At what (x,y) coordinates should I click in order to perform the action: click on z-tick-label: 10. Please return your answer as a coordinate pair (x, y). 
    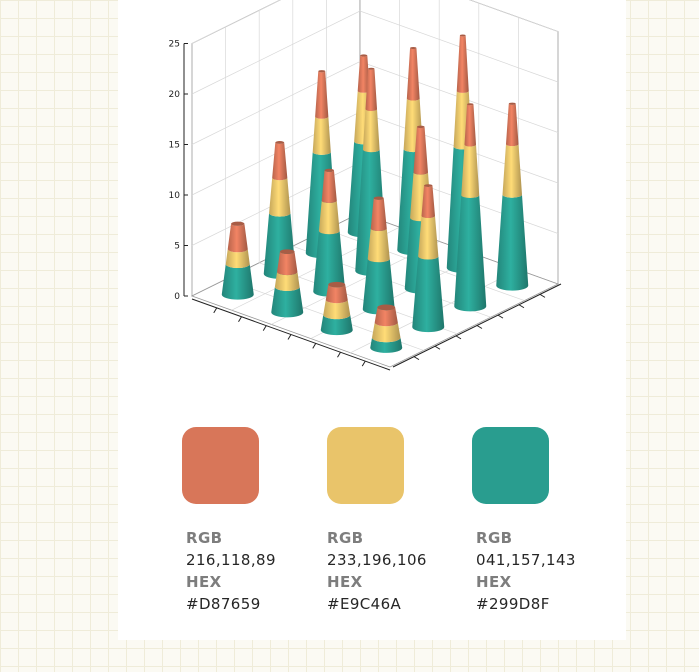
    Looking at the image, I should click on (175, 196).